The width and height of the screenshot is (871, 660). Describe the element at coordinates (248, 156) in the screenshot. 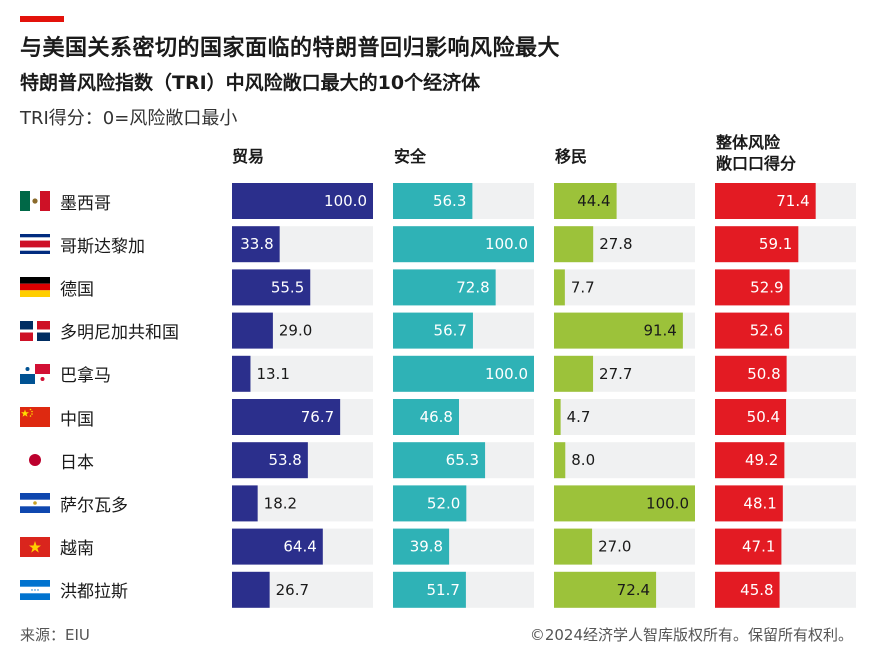

I see `column-header-trade: 贸易` at that location.